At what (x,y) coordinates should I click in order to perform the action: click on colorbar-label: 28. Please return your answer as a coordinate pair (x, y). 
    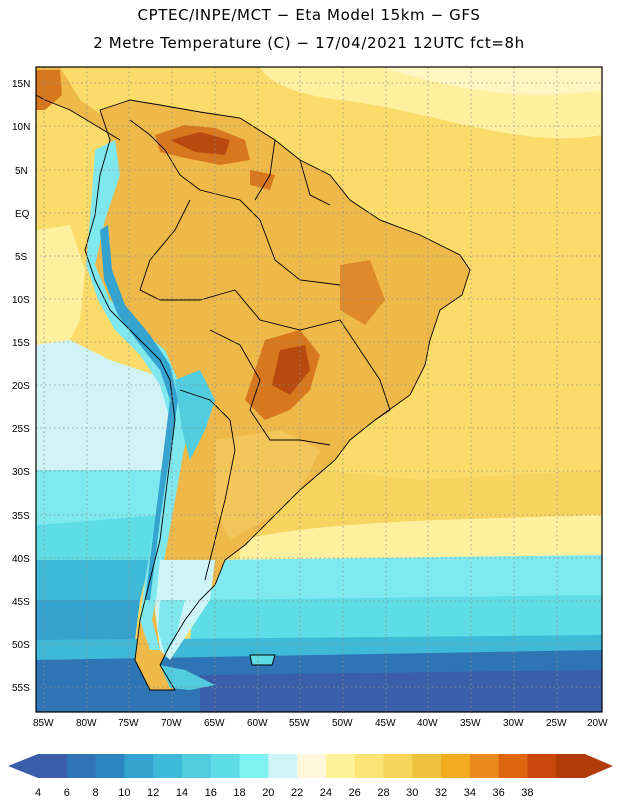
    Looking at the image, I should click on (383, 793).